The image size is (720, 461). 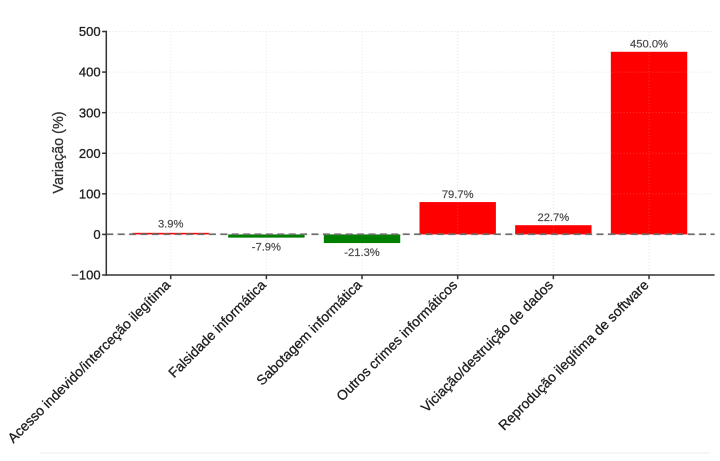 What do you see at coordinates (458, 195) in the screenshot?
I see `svg-text: 79.7%` at bounding box center [458, 195].